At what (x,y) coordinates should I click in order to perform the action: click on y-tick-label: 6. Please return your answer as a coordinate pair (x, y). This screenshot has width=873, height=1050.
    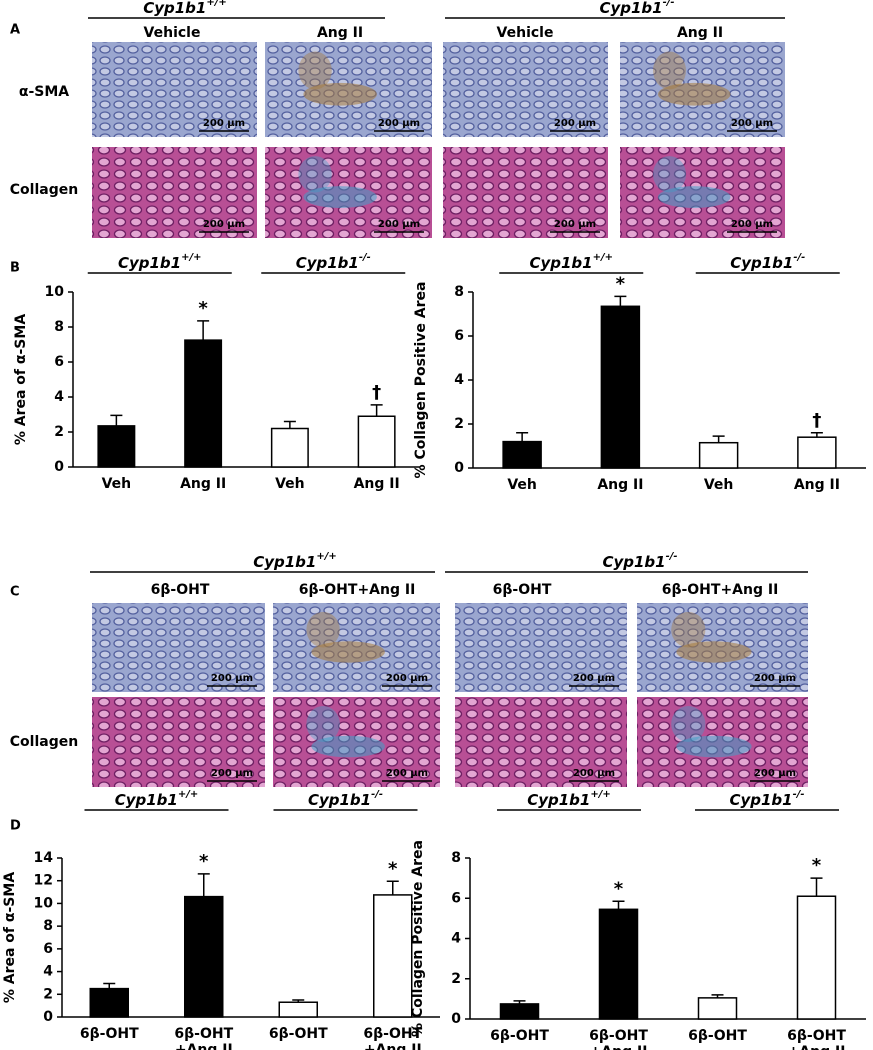
    Looking at the image, I should click on (459, 336).